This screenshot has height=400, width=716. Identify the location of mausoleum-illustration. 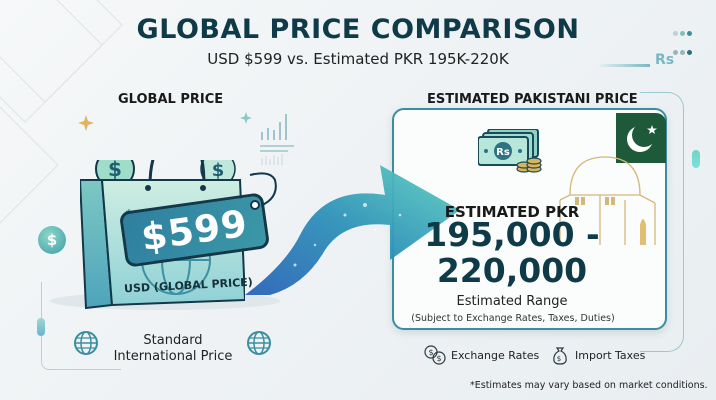
(607, 200).